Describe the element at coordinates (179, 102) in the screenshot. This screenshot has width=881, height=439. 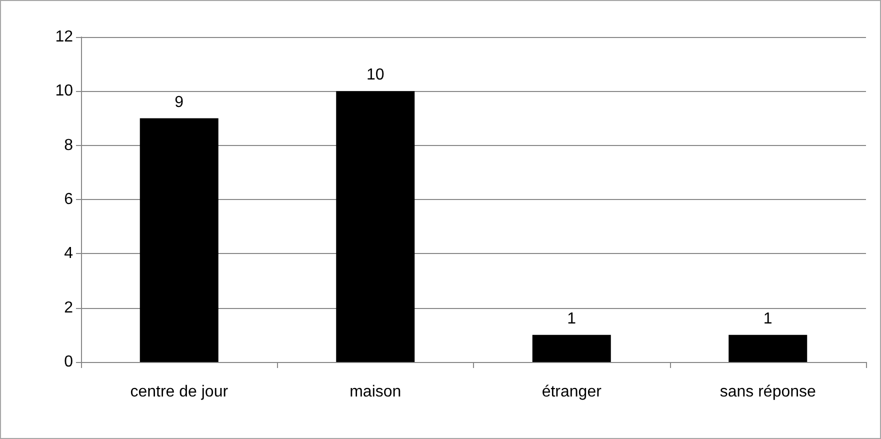
I see `data-label: 9` at that location.